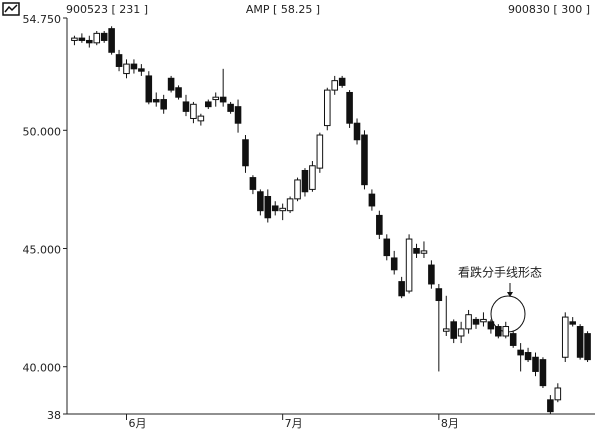 This screenshot has height=437, width=600. What do you see at coordinates (500, 272) in the screenshot?
I see `annotation: 看跌分手线形态` at bounding box center [500, 272].